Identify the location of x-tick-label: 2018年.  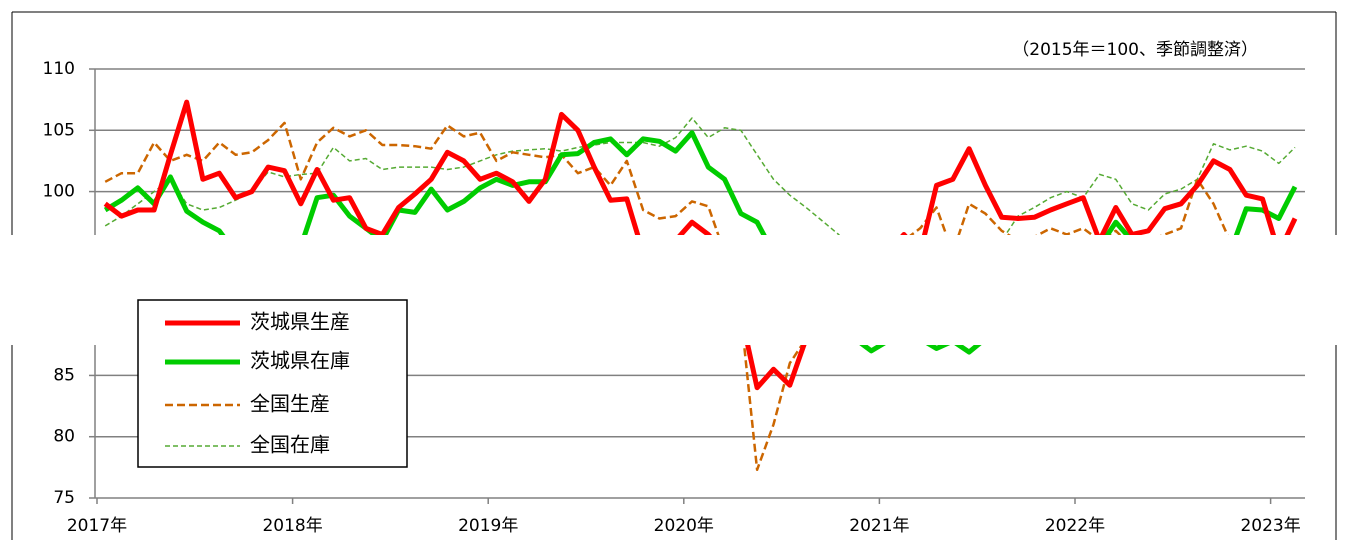
(292, 526).